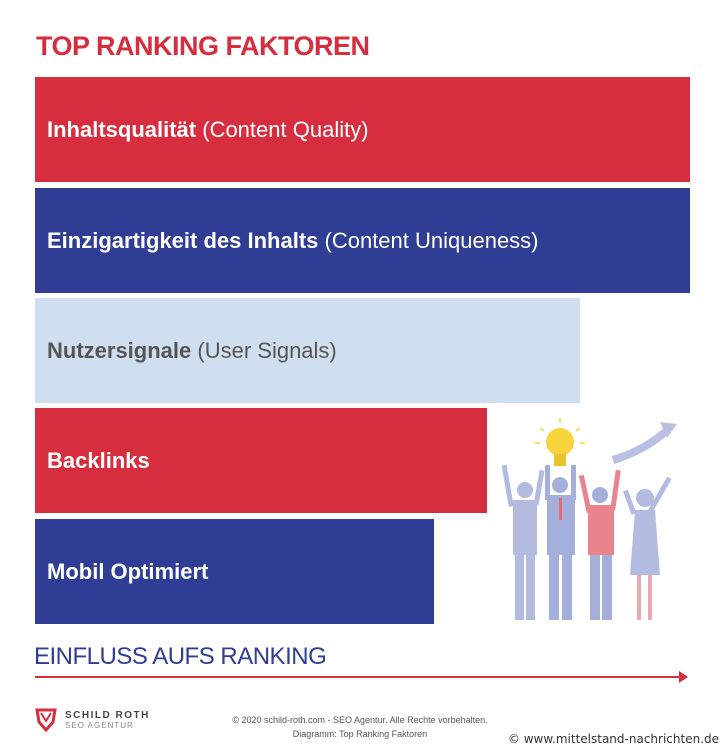 This screenshot has width=725, height=755. I want to click on bar-content-quality: Inhaltsqualität (Content Quality), so click(362, 129).